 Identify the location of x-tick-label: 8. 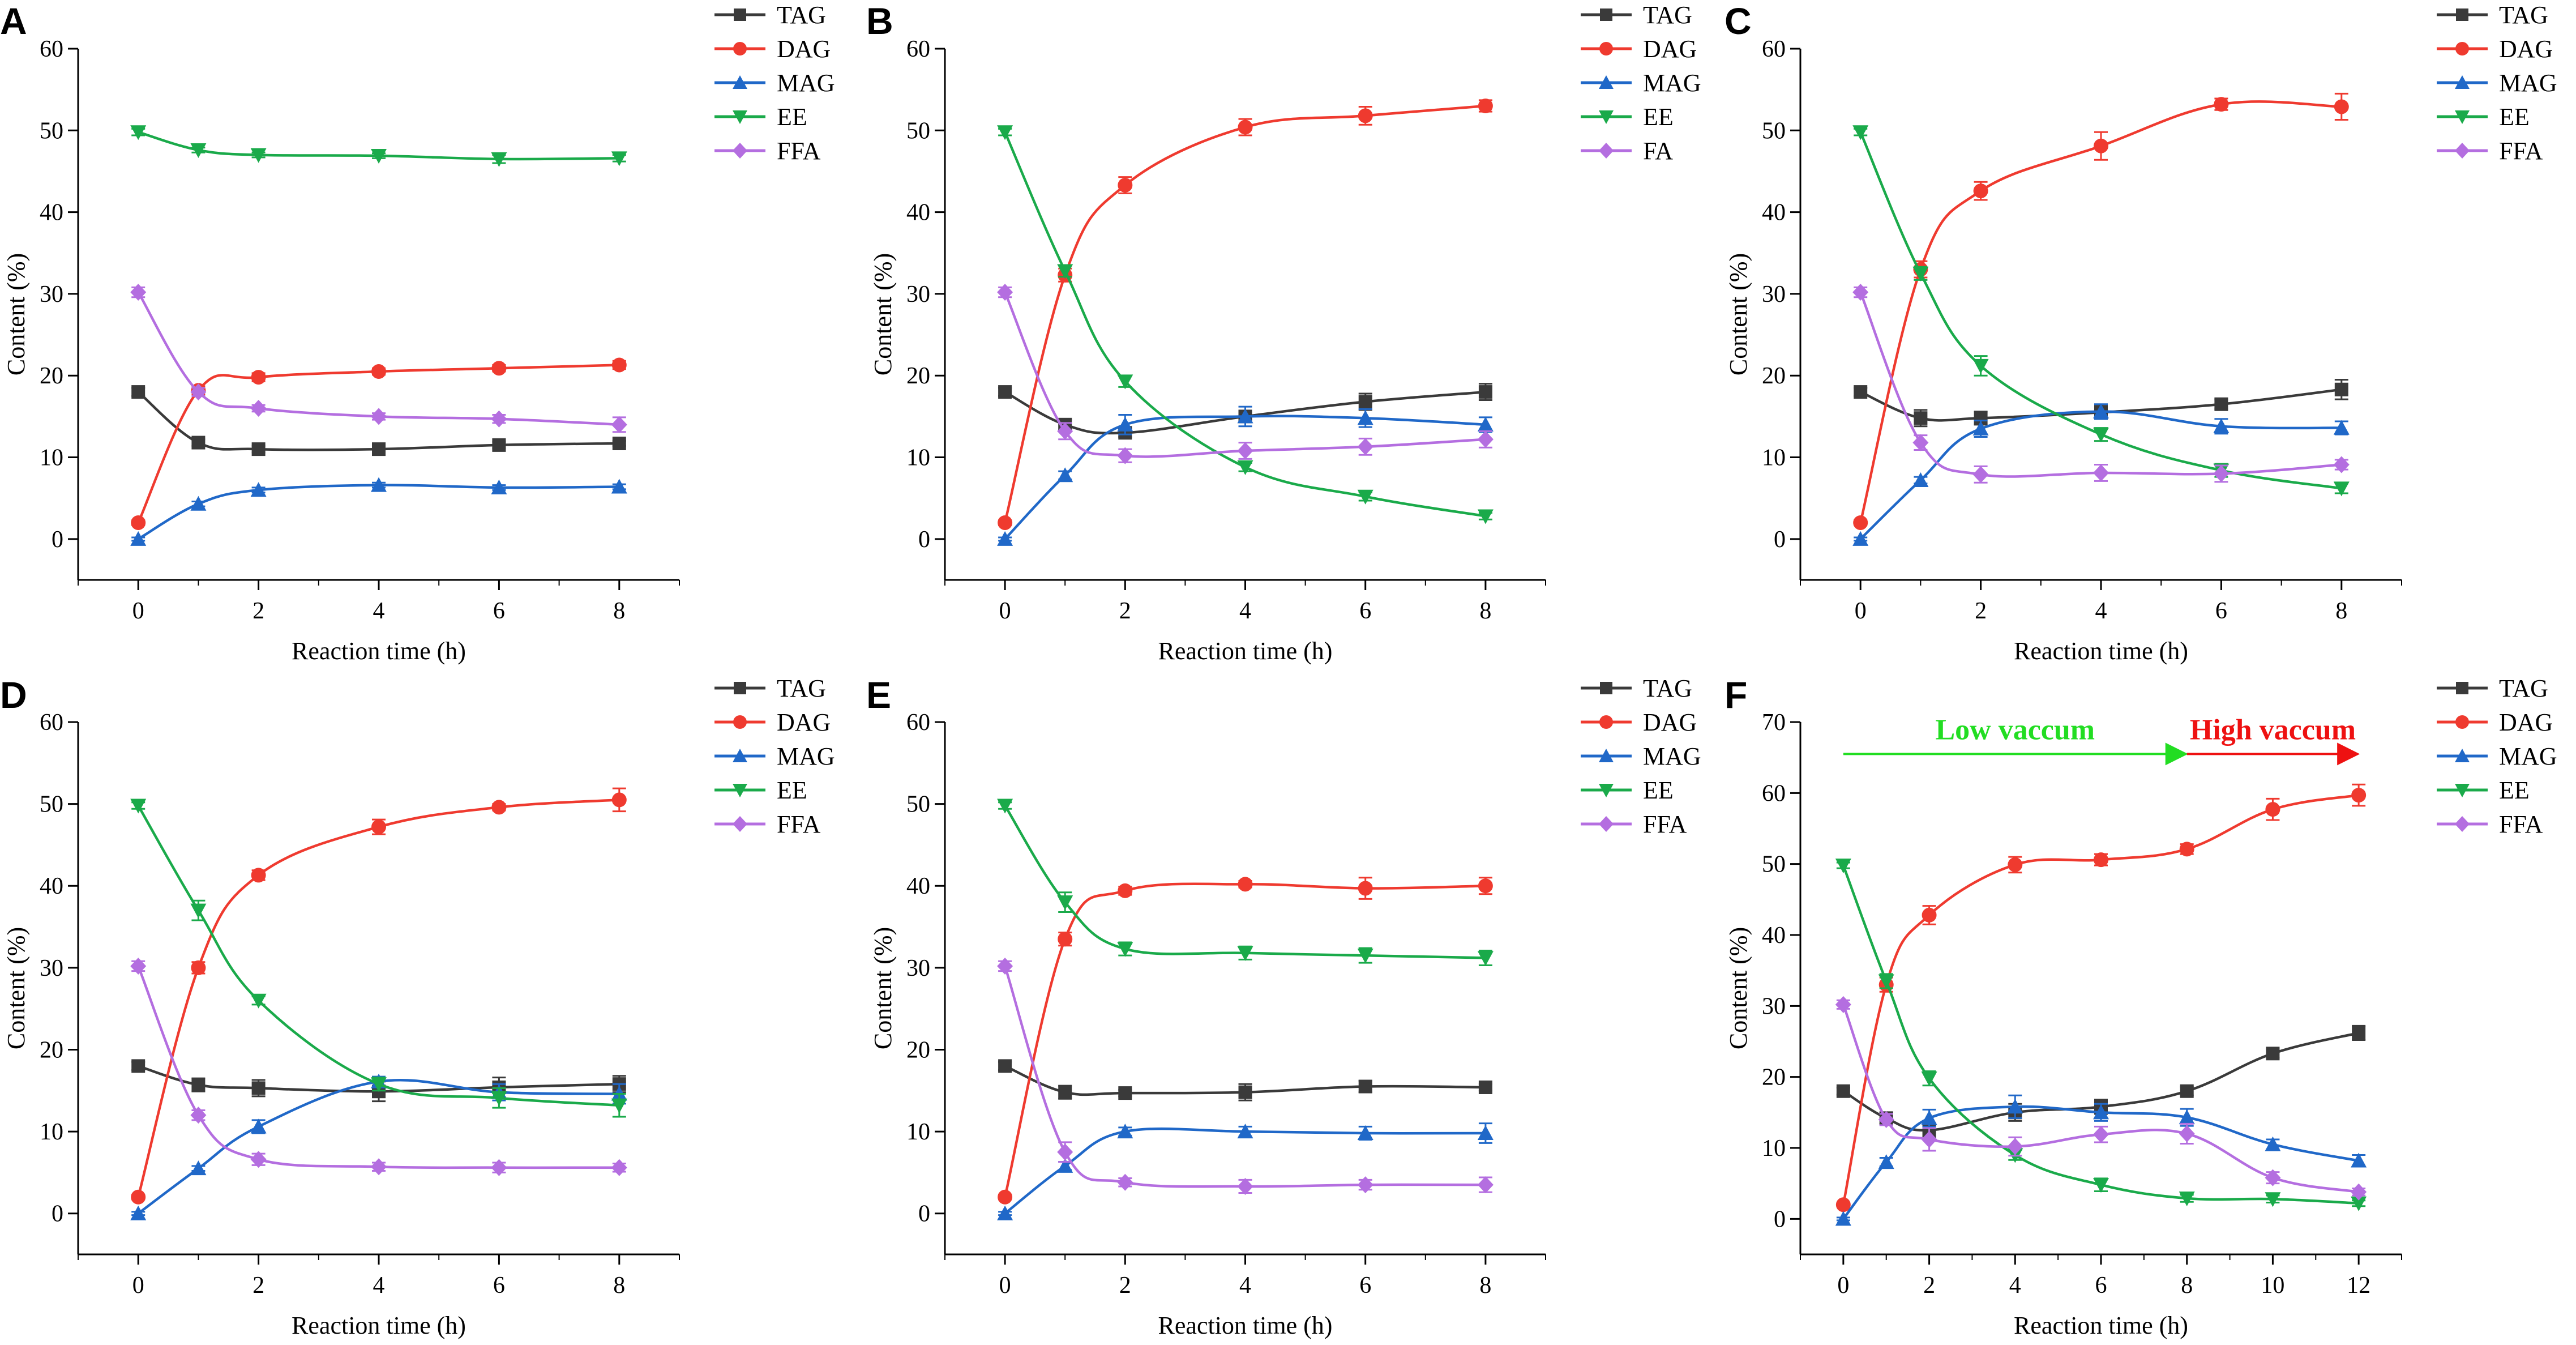
(1485, 611).